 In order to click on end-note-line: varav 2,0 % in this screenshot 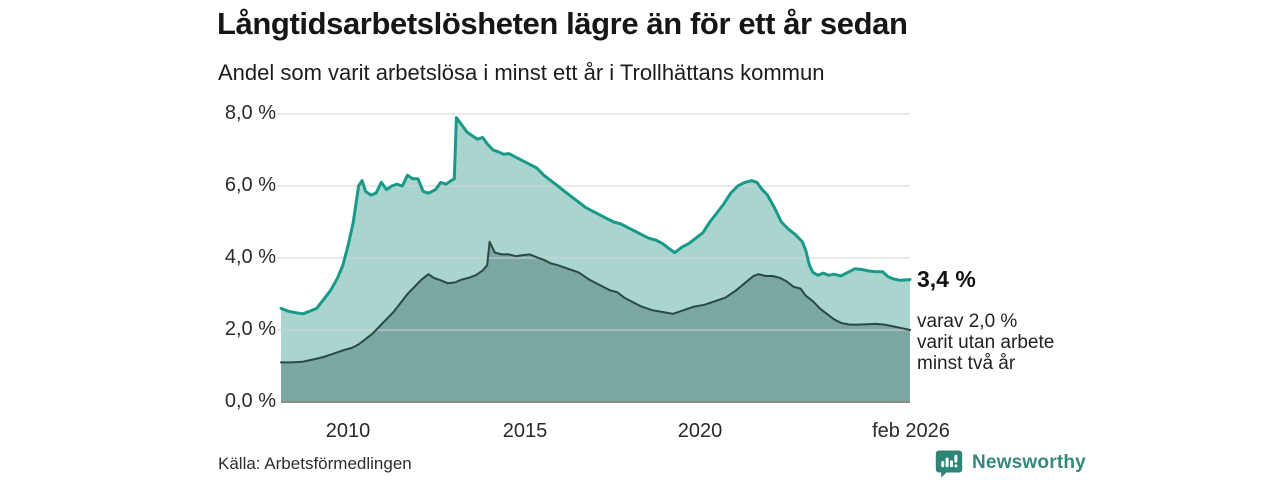, I will do `click(967, 321)`.